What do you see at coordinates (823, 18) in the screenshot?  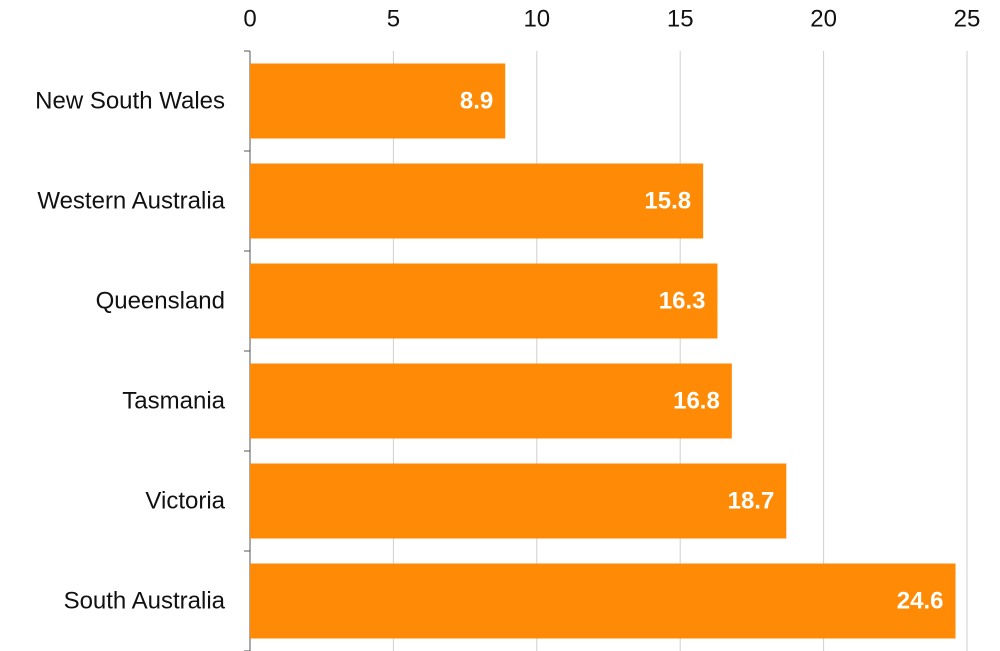 I see `x-tick-label: 20` at bounding box center [823, 18].